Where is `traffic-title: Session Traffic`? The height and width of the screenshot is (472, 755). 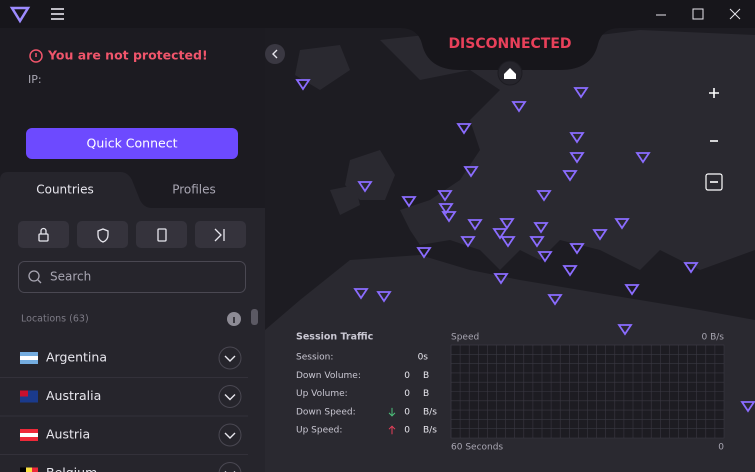 traffic-title: Session Traffic is located at coordinates (334, 337).